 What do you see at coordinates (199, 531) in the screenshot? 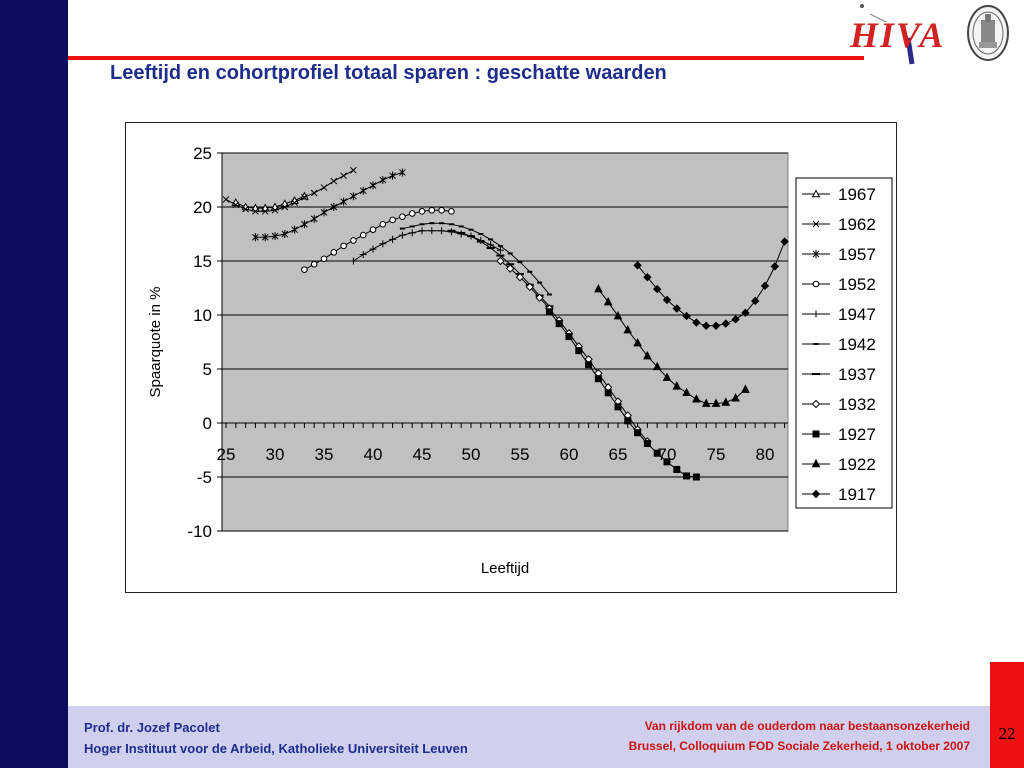
I see `y-tick-label: -10` at bounding box center [199, 531].